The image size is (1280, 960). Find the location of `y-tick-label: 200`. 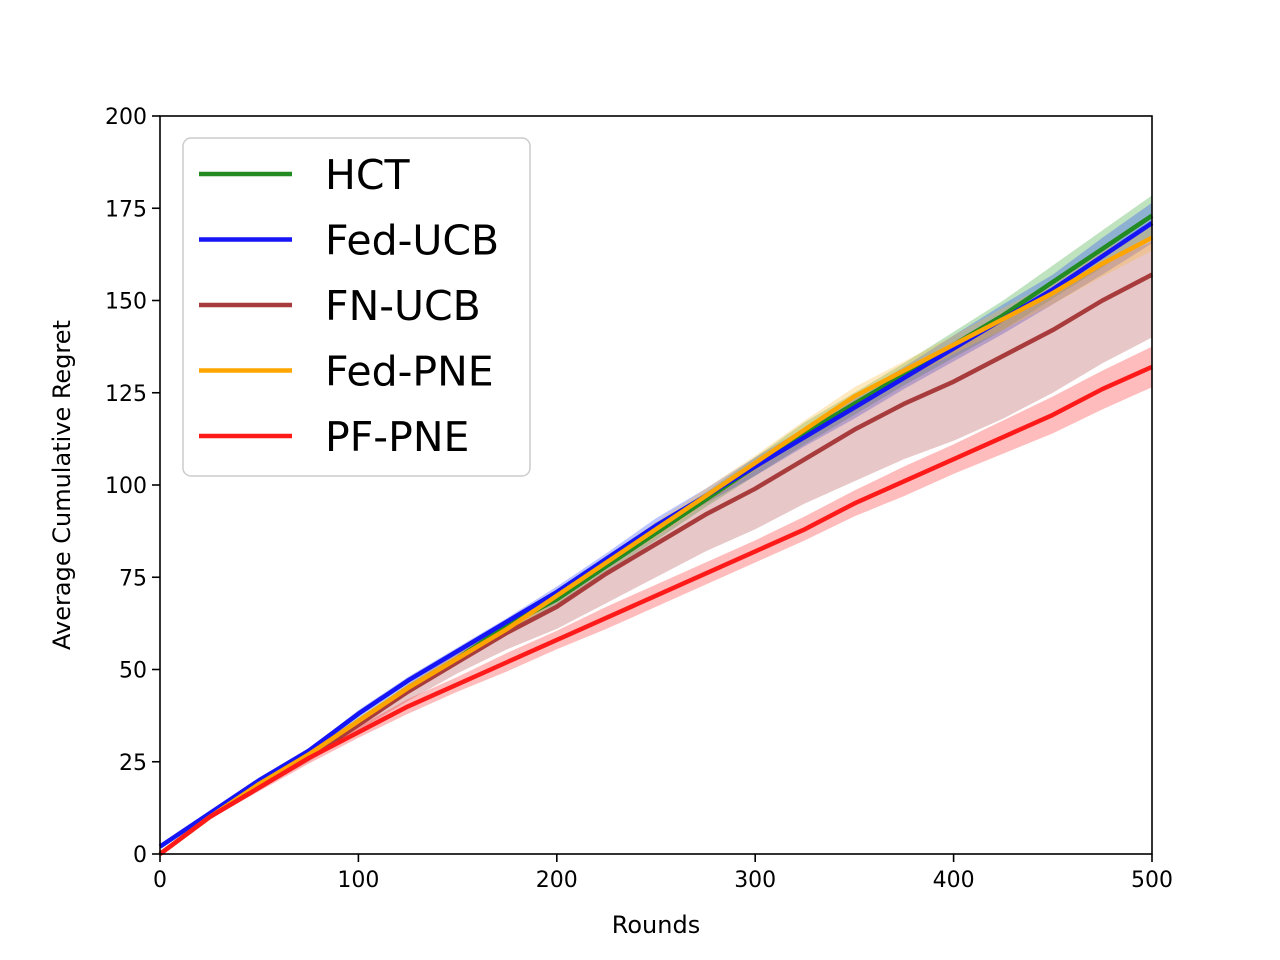

y-tick-label: 200 is located at coordinates (126, 117).